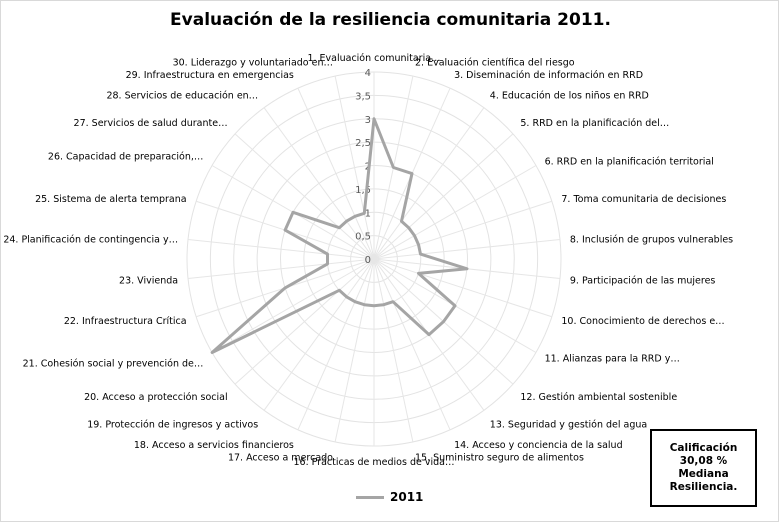 The height and width of the screenshot is (523, 779). What do you see at coordinates (703, 461) in the screenshot?
I see `score-box-line: 30,08 %` at bounding box center [703, 461].